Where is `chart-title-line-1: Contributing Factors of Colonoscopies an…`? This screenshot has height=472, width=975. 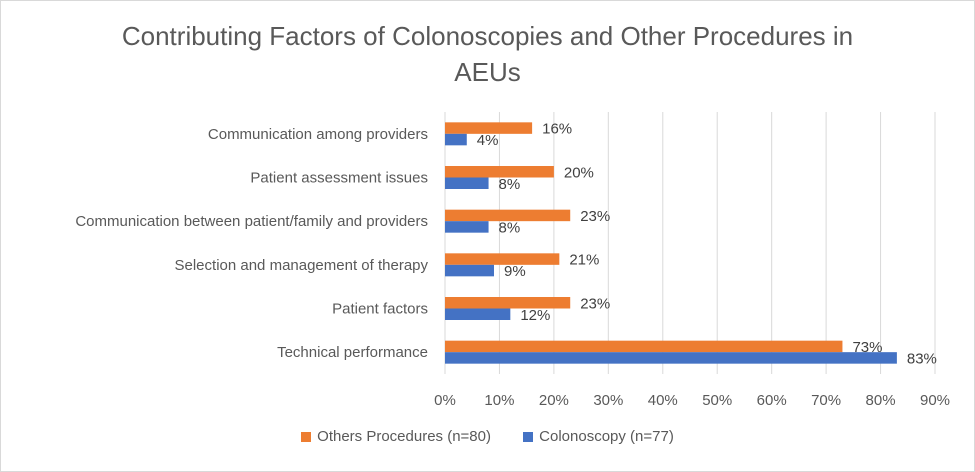
chart-title-line-1: Contributing Factors of Colonoscopies an… is located at coordinates (487, 36).